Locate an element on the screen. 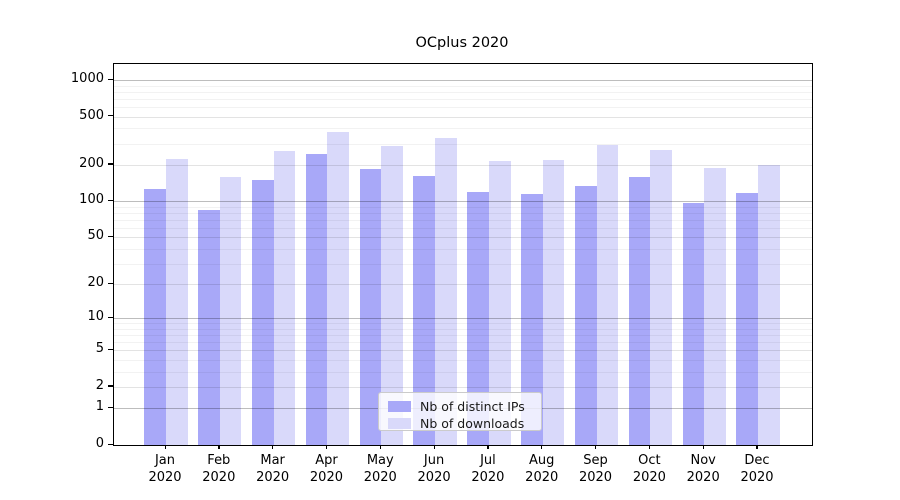 This screenshot has width=900, height=500. x-tick-mark-oct is located at coordinates (649, 447).